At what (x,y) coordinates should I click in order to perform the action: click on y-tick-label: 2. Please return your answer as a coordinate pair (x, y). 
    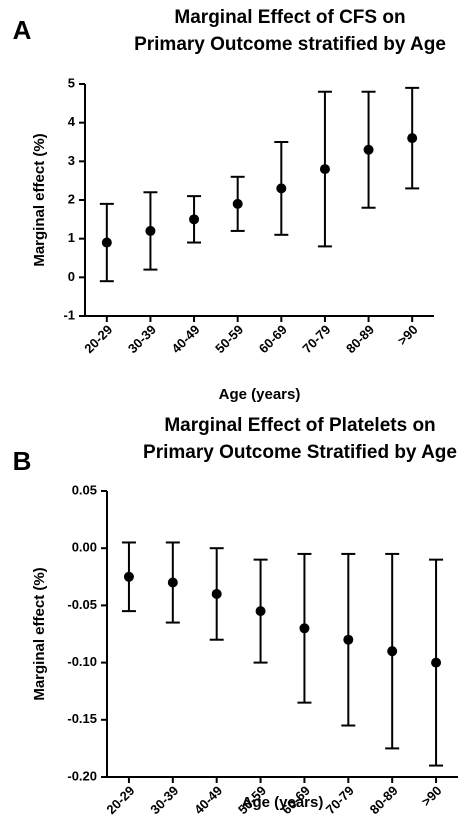
    Looking at the image, I should click on (71, 198).